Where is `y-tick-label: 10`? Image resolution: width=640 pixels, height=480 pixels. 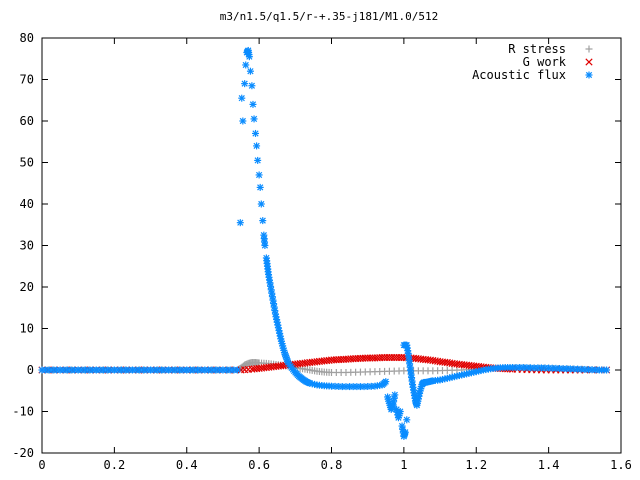 y-tick-label: 10 is located at coordinates (27, 329).